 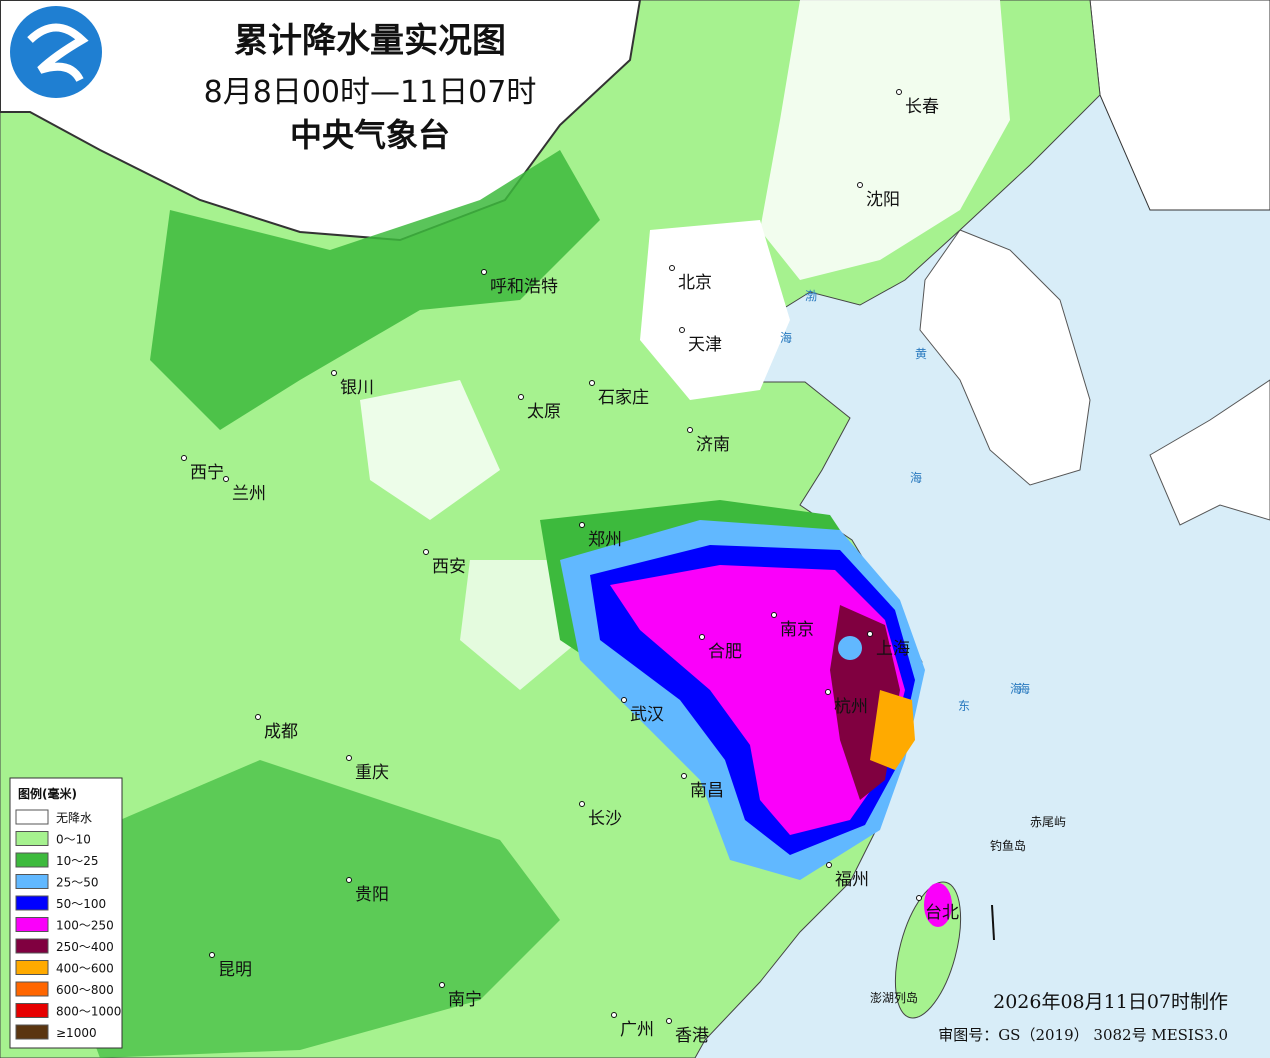 What do you see at coordinates (623, 398) in the screenshot?
I see `city-label: 石家庄` at bounding box center [623, 398].